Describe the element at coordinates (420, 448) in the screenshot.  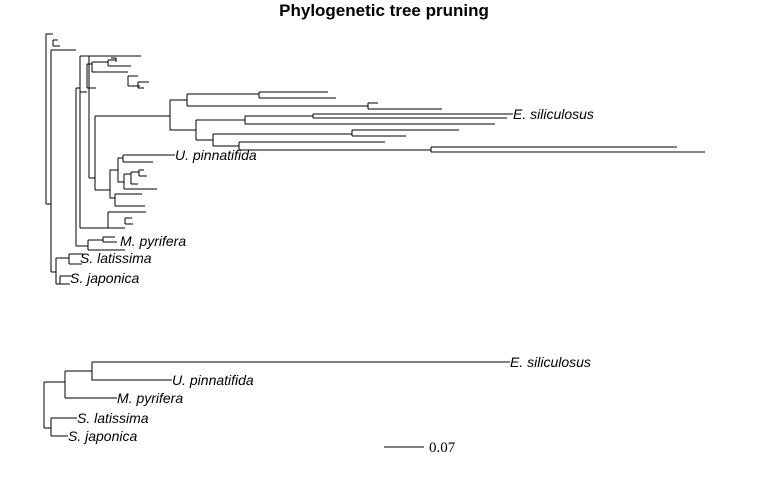
I see `scale-bar: 0.07` at that location.